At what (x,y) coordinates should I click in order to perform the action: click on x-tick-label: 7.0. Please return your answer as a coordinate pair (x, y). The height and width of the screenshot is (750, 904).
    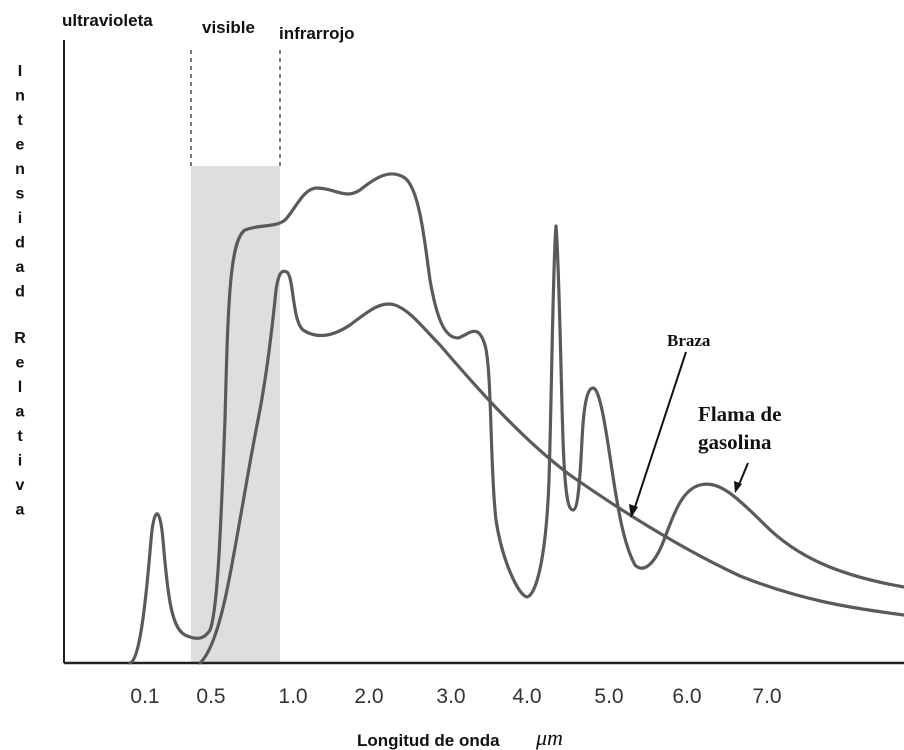
    Looking at the image, I should click on (766, 696).